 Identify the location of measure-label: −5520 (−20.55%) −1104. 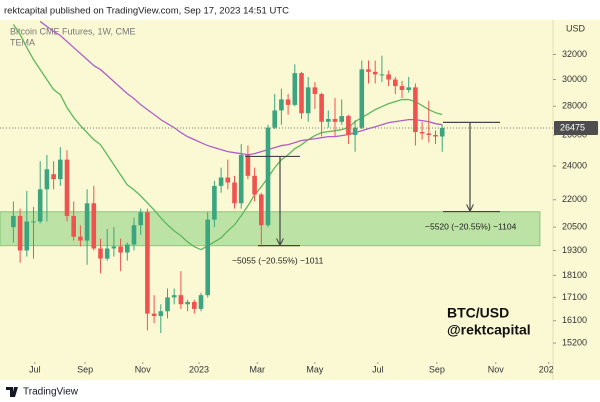
(471, 226).